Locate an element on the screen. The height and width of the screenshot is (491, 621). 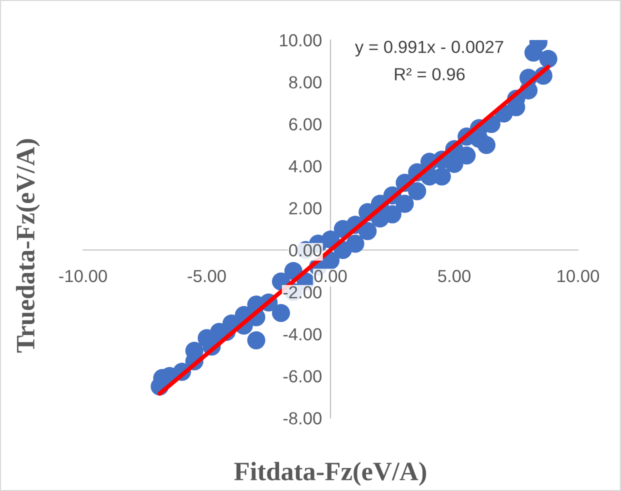
x-axis-title: Fitdata-Fz(eV/A) is located at coordinates (330, 474).